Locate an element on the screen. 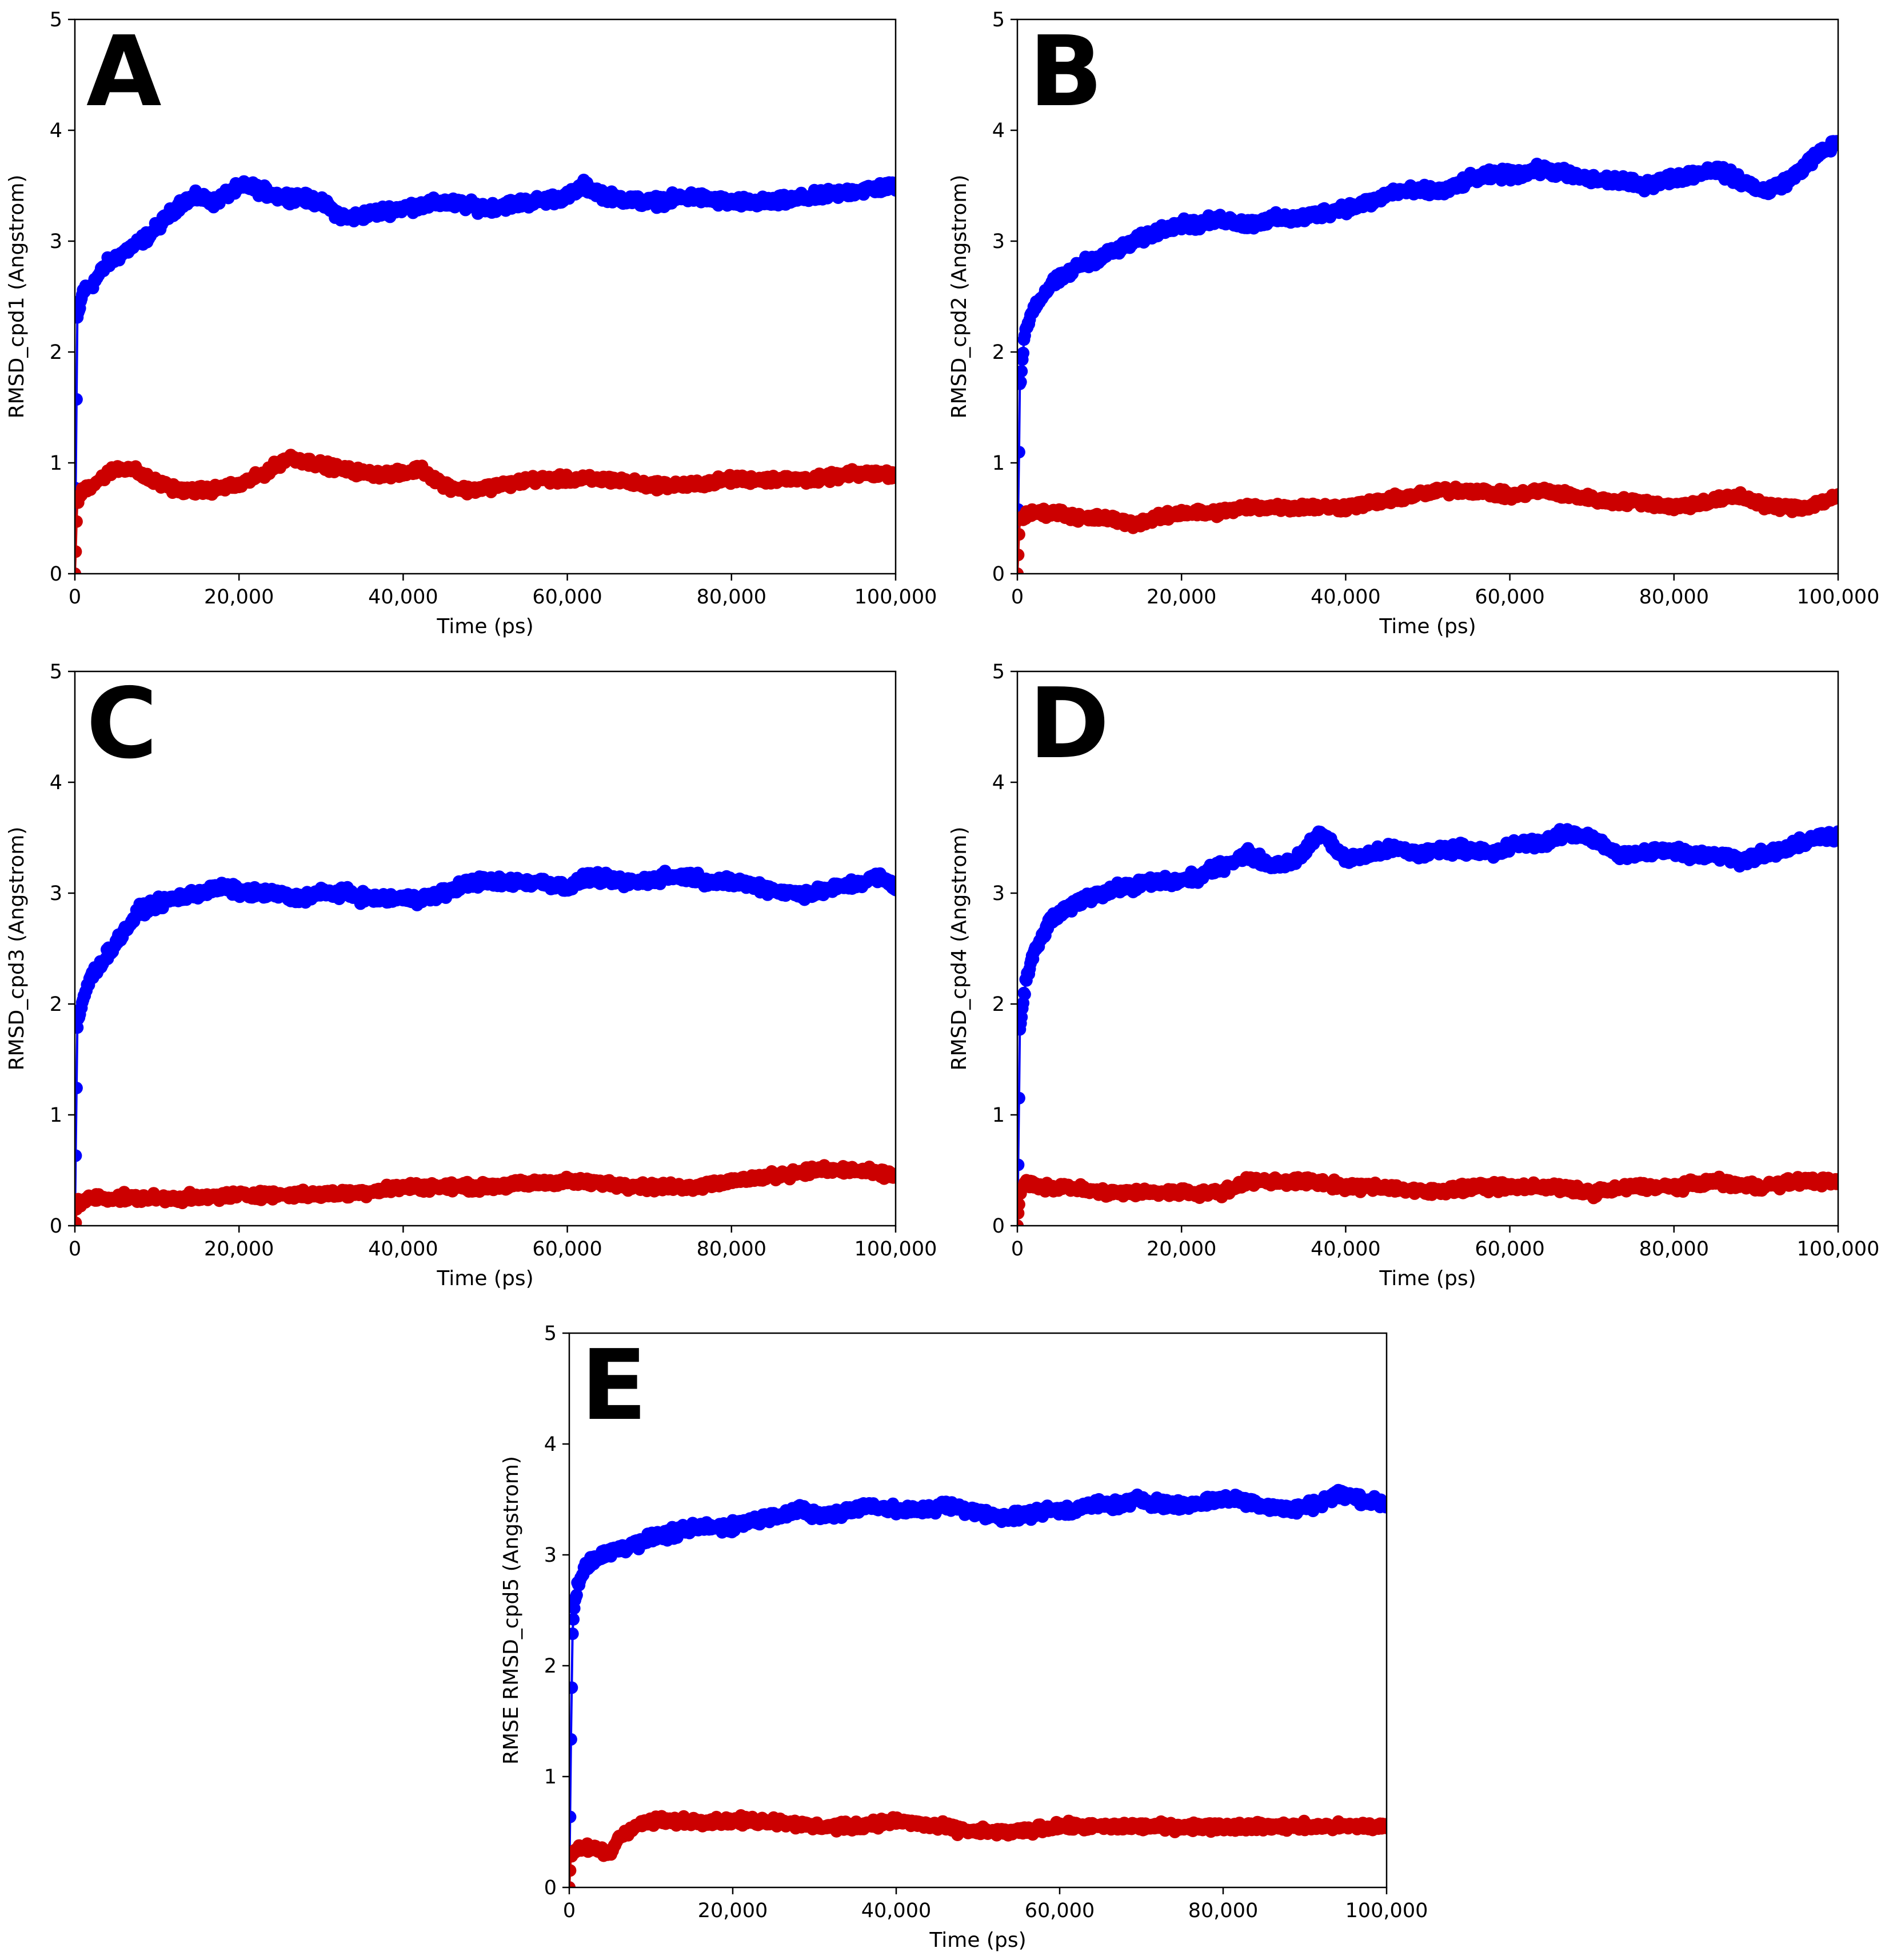 Image resolution: width=1893 pixels, height=1960 pixels. panel-b-y-tick-label: 3 is located at coordinates (998, 241).